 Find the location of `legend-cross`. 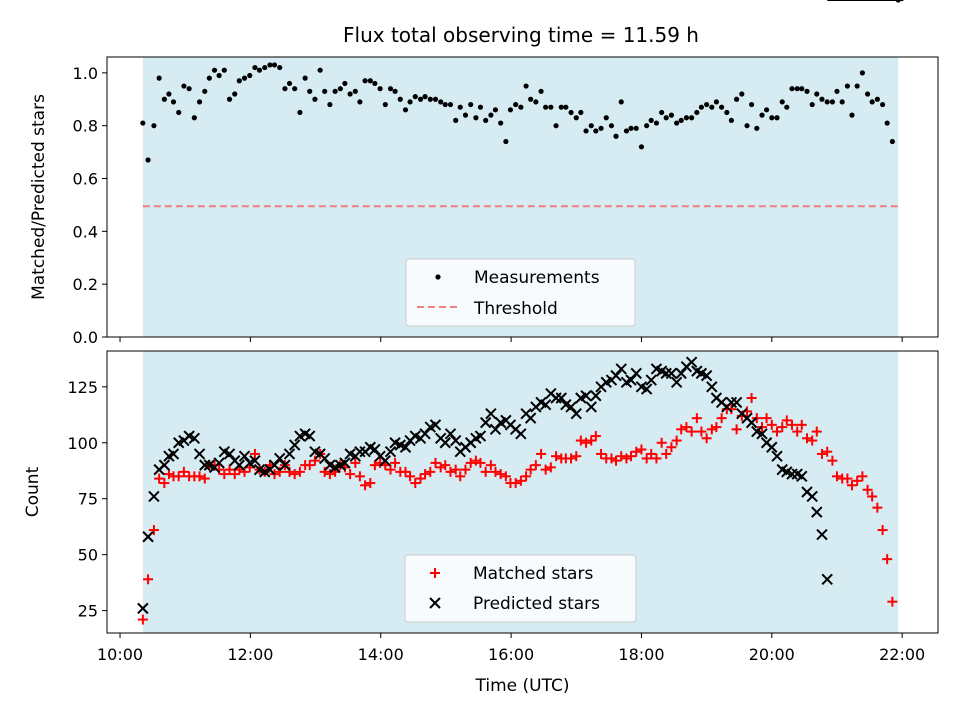

legend-cross is located at coordinates (435, 603).